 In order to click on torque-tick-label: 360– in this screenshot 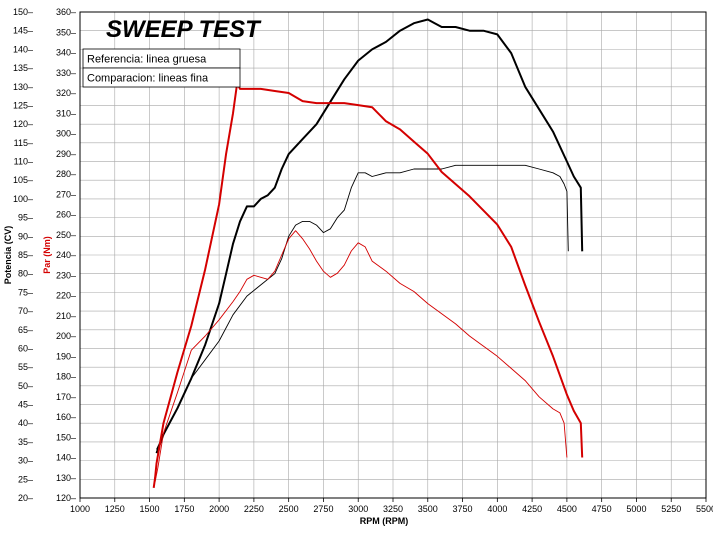, I will do `click(66, 12)`.